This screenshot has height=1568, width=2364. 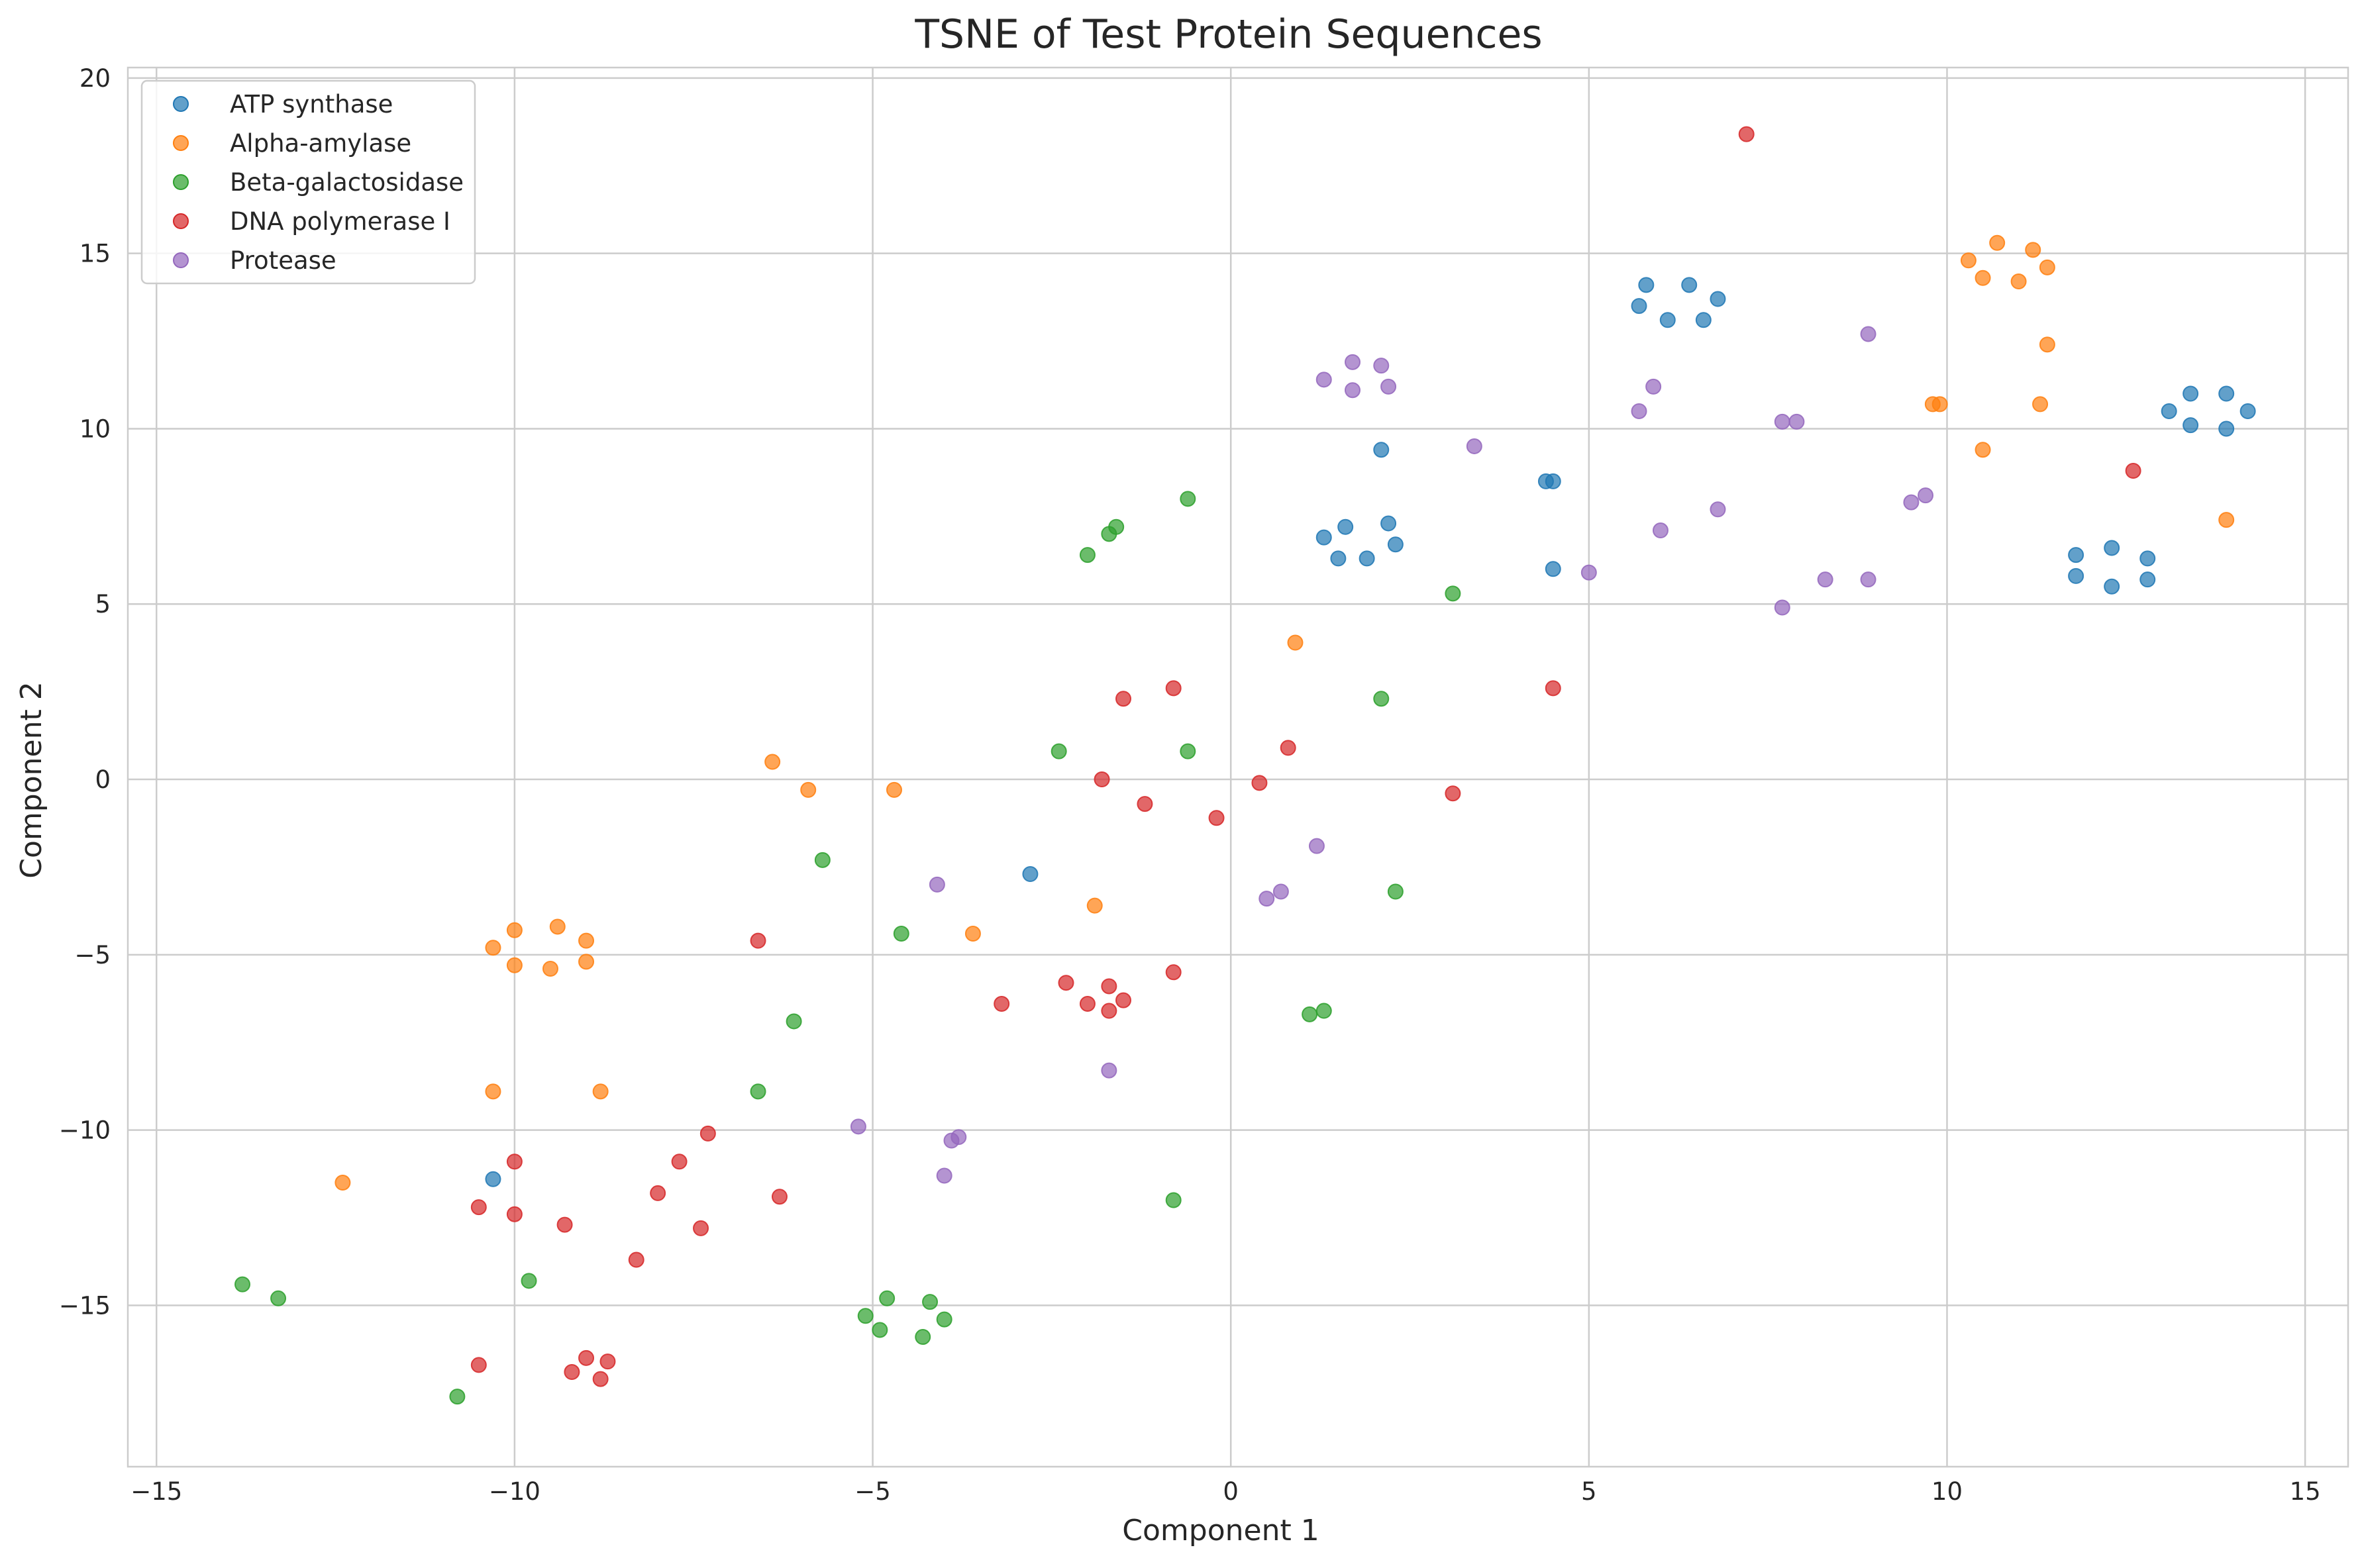 I want to click on x-axis-ticks: −15 −10 −5 0 5 10 15, so click(x=1225, y=1491).